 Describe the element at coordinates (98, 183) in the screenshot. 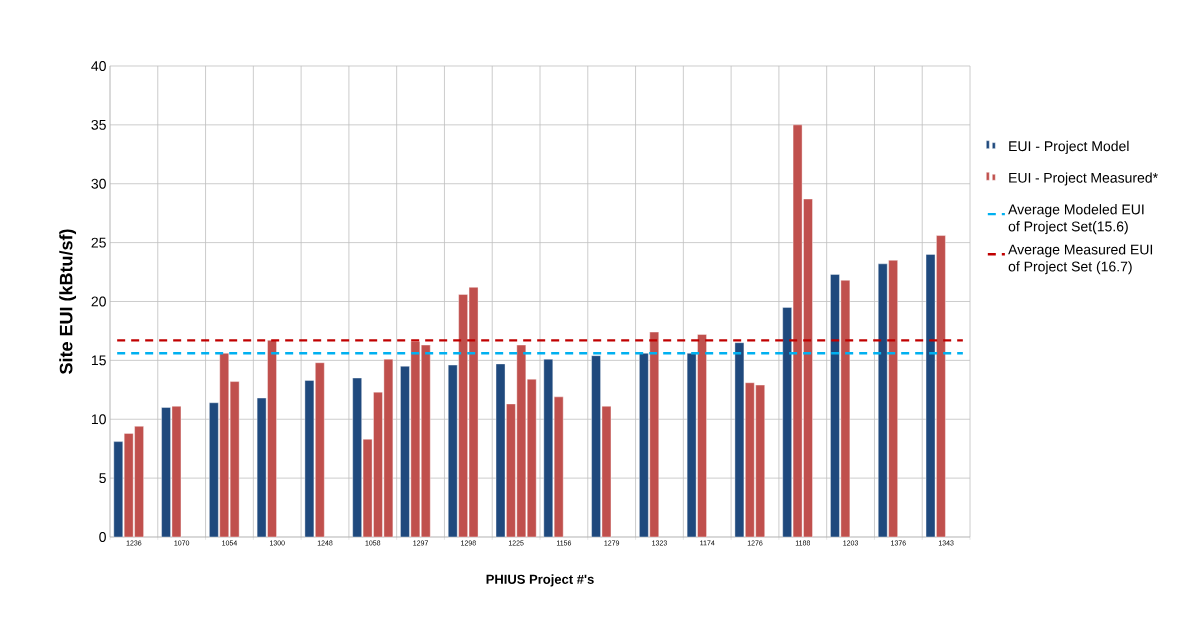

I see `y-tick-label: 30` at that location.